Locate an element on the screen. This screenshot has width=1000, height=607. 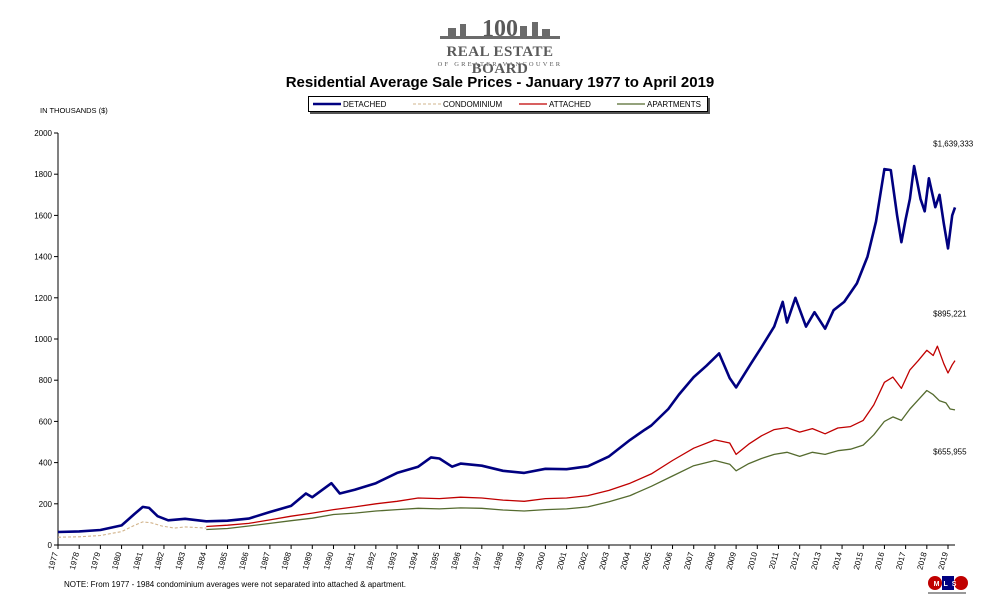
x-tick-label: 2012 is located at coordinates (794, 561).